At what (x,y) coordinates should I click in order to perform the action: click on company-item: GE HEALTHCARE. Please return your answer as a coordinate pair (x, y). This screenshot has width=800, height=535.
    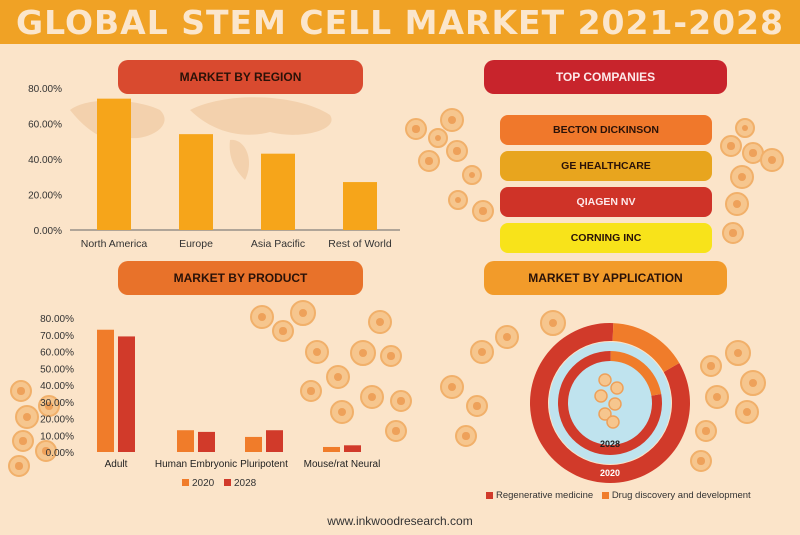
    Looking at the image, I should click on (606, 166).